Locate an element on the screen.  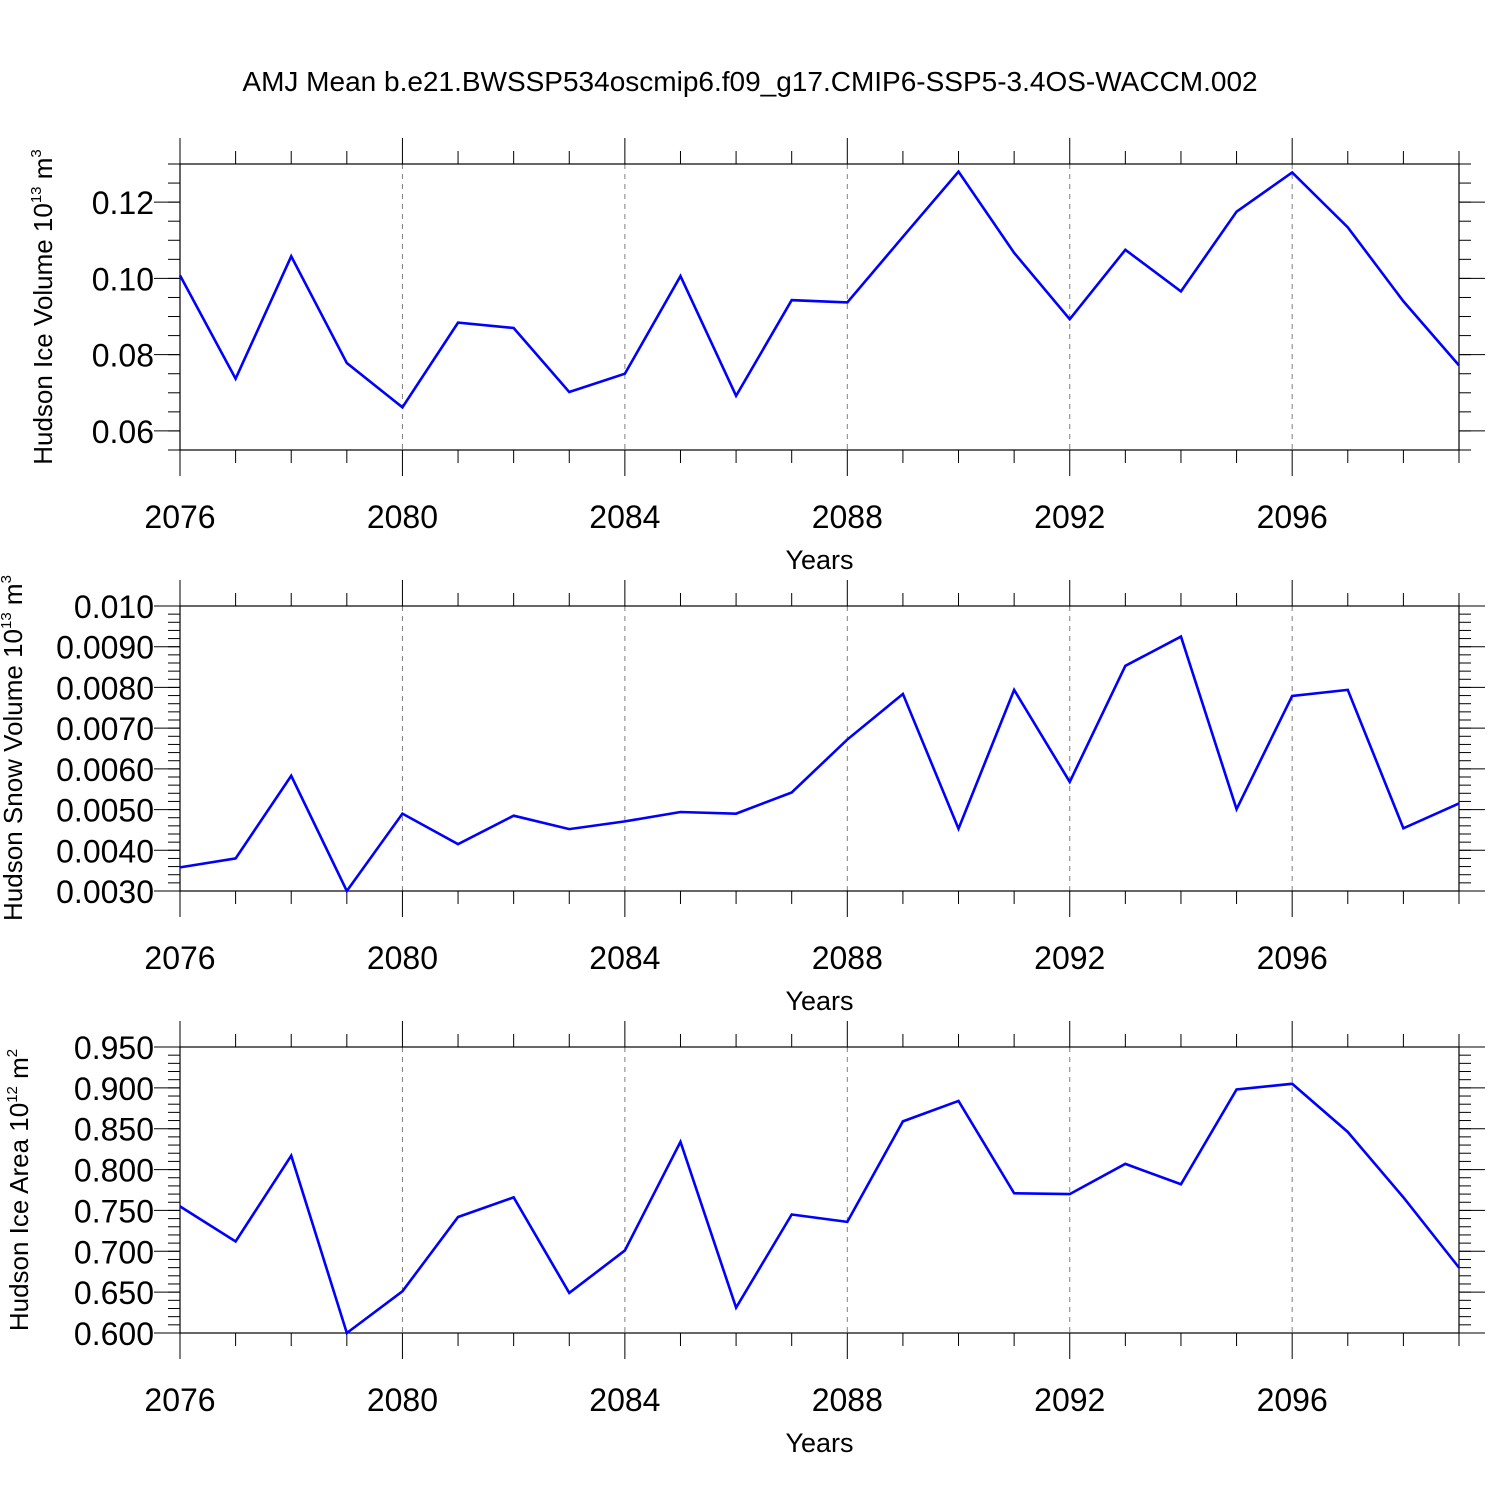
y-axis-label: Hudson Ice Volume 1013 m3 is located at coordinates (43, 307).